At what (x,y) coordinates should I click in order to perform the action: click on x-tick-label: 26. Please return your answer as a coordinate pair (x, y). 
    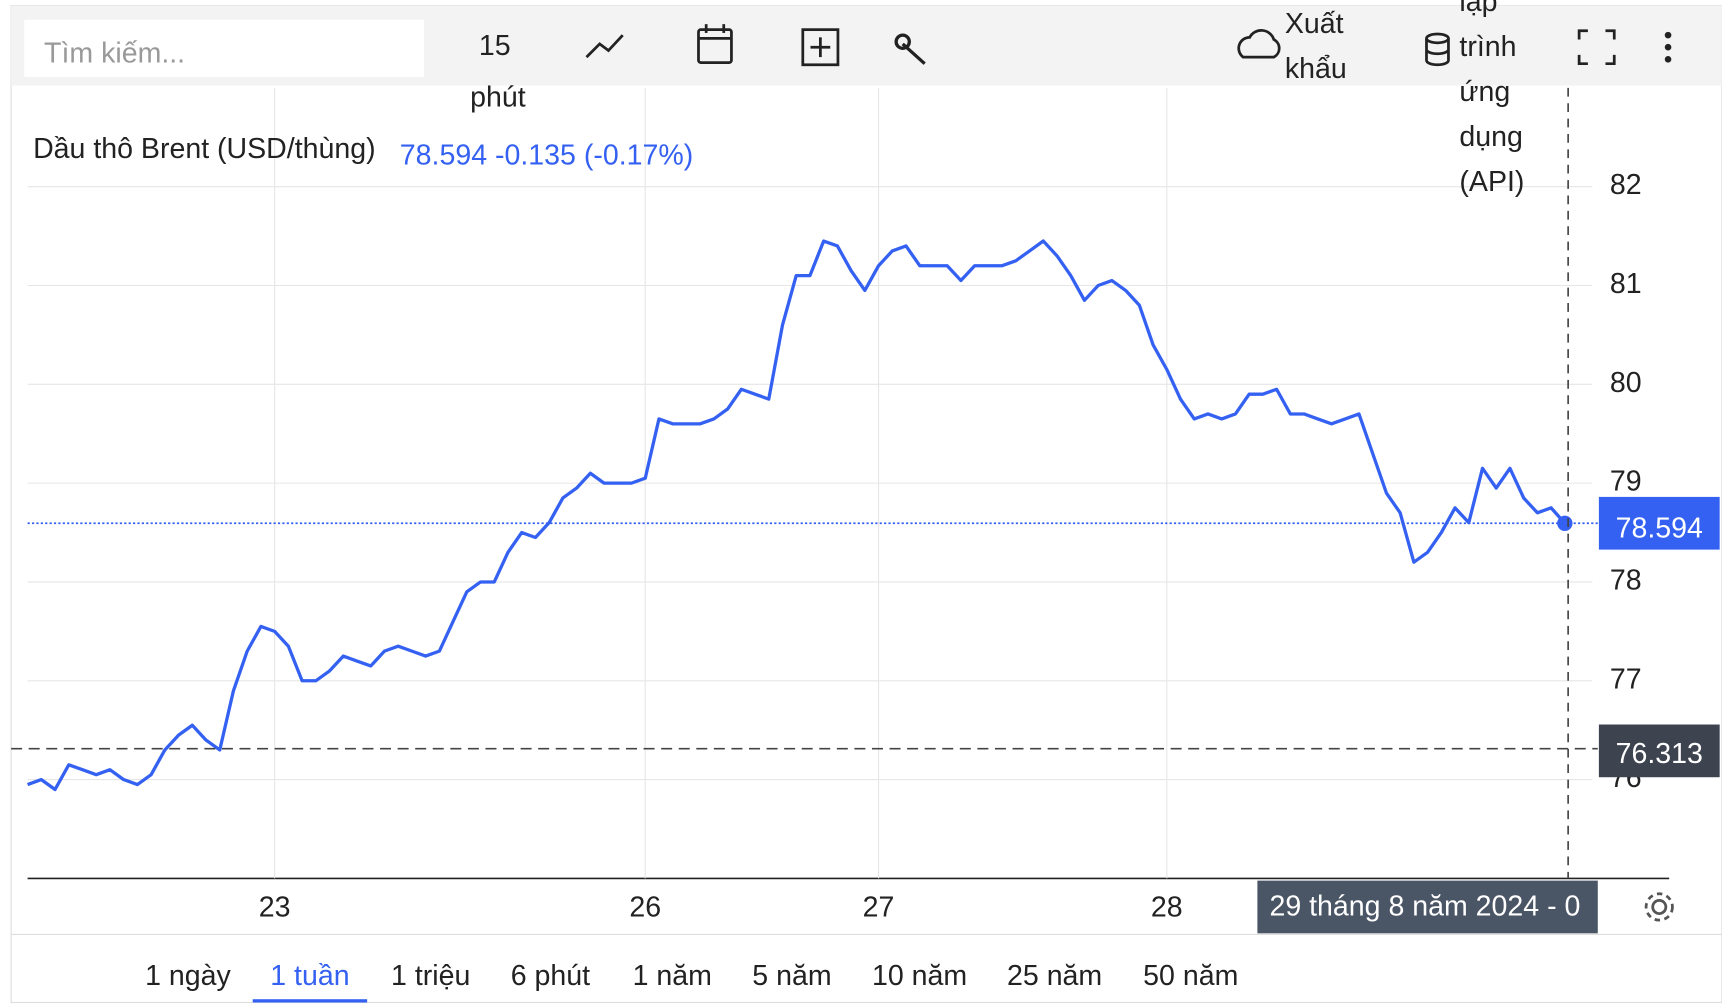
    Looking at the image, I should click on (645, 908).